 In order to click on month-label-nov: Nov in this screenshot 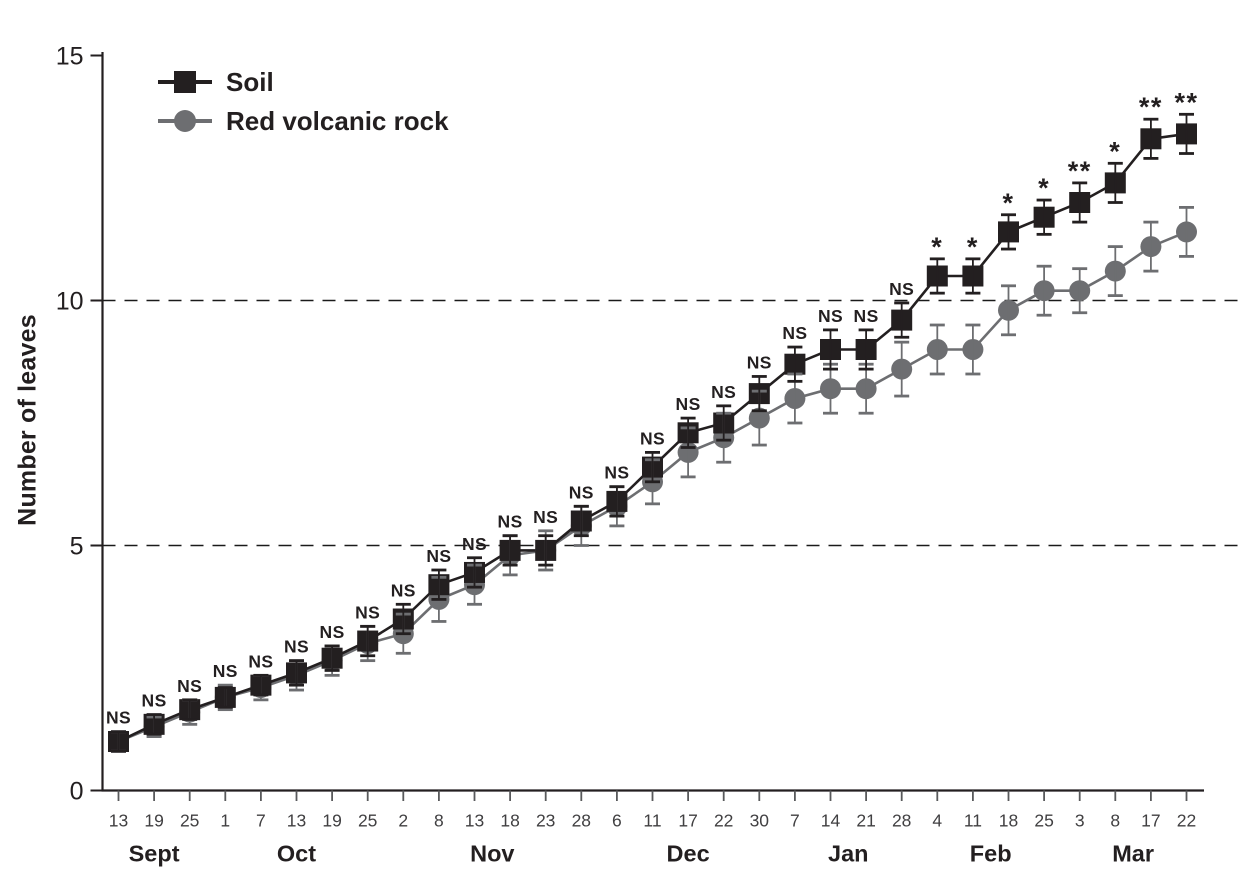, I will do `click(492, 854)`.